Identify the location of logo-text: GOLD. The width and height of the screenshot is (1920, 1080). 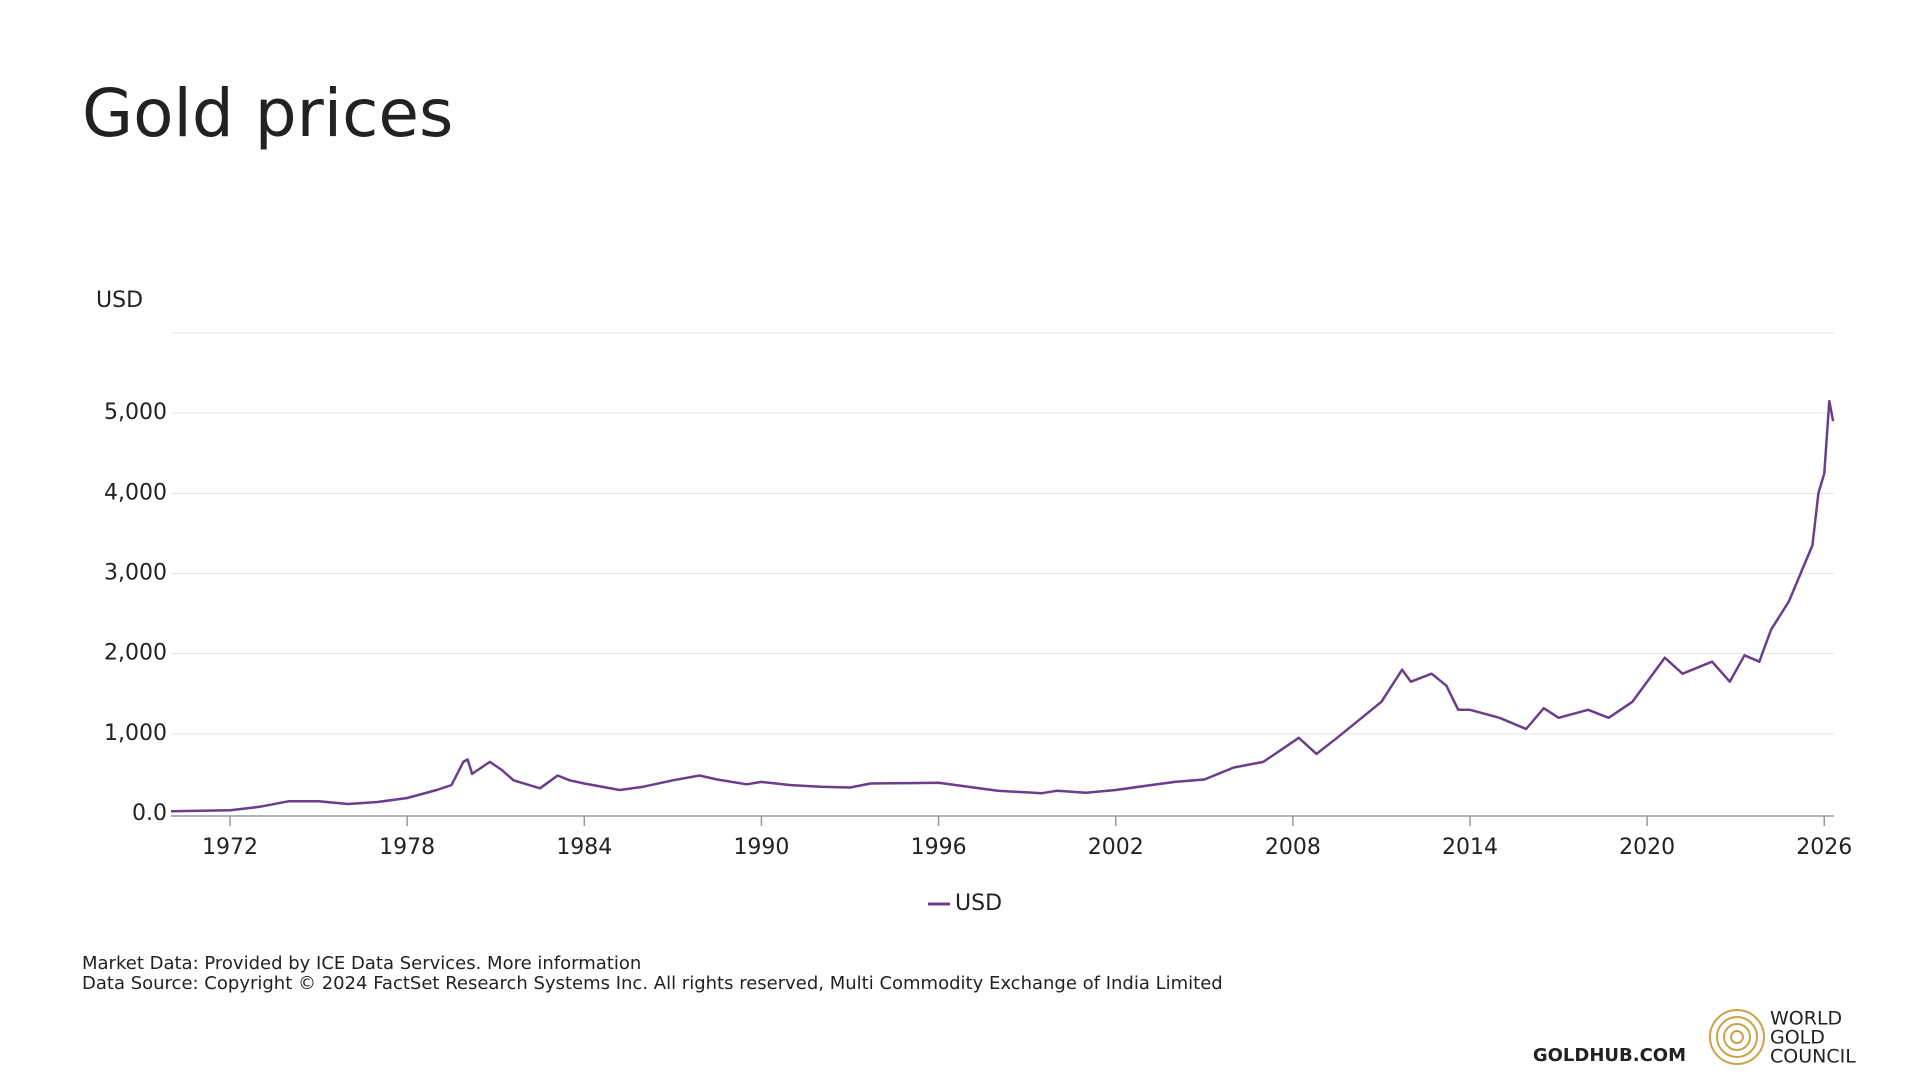
(1797, 1038).